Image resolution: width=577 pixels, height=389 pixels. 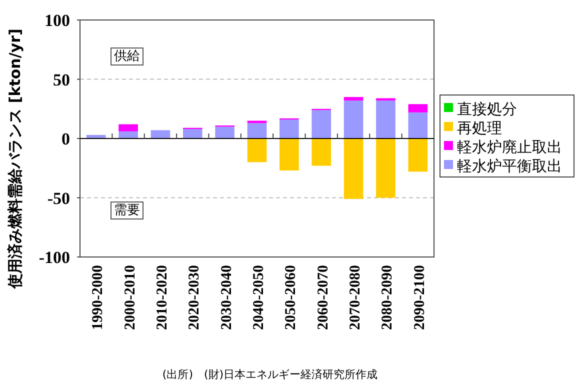 I want to click on x-tick-label: 2000-2010, so click(x=130, y=297).